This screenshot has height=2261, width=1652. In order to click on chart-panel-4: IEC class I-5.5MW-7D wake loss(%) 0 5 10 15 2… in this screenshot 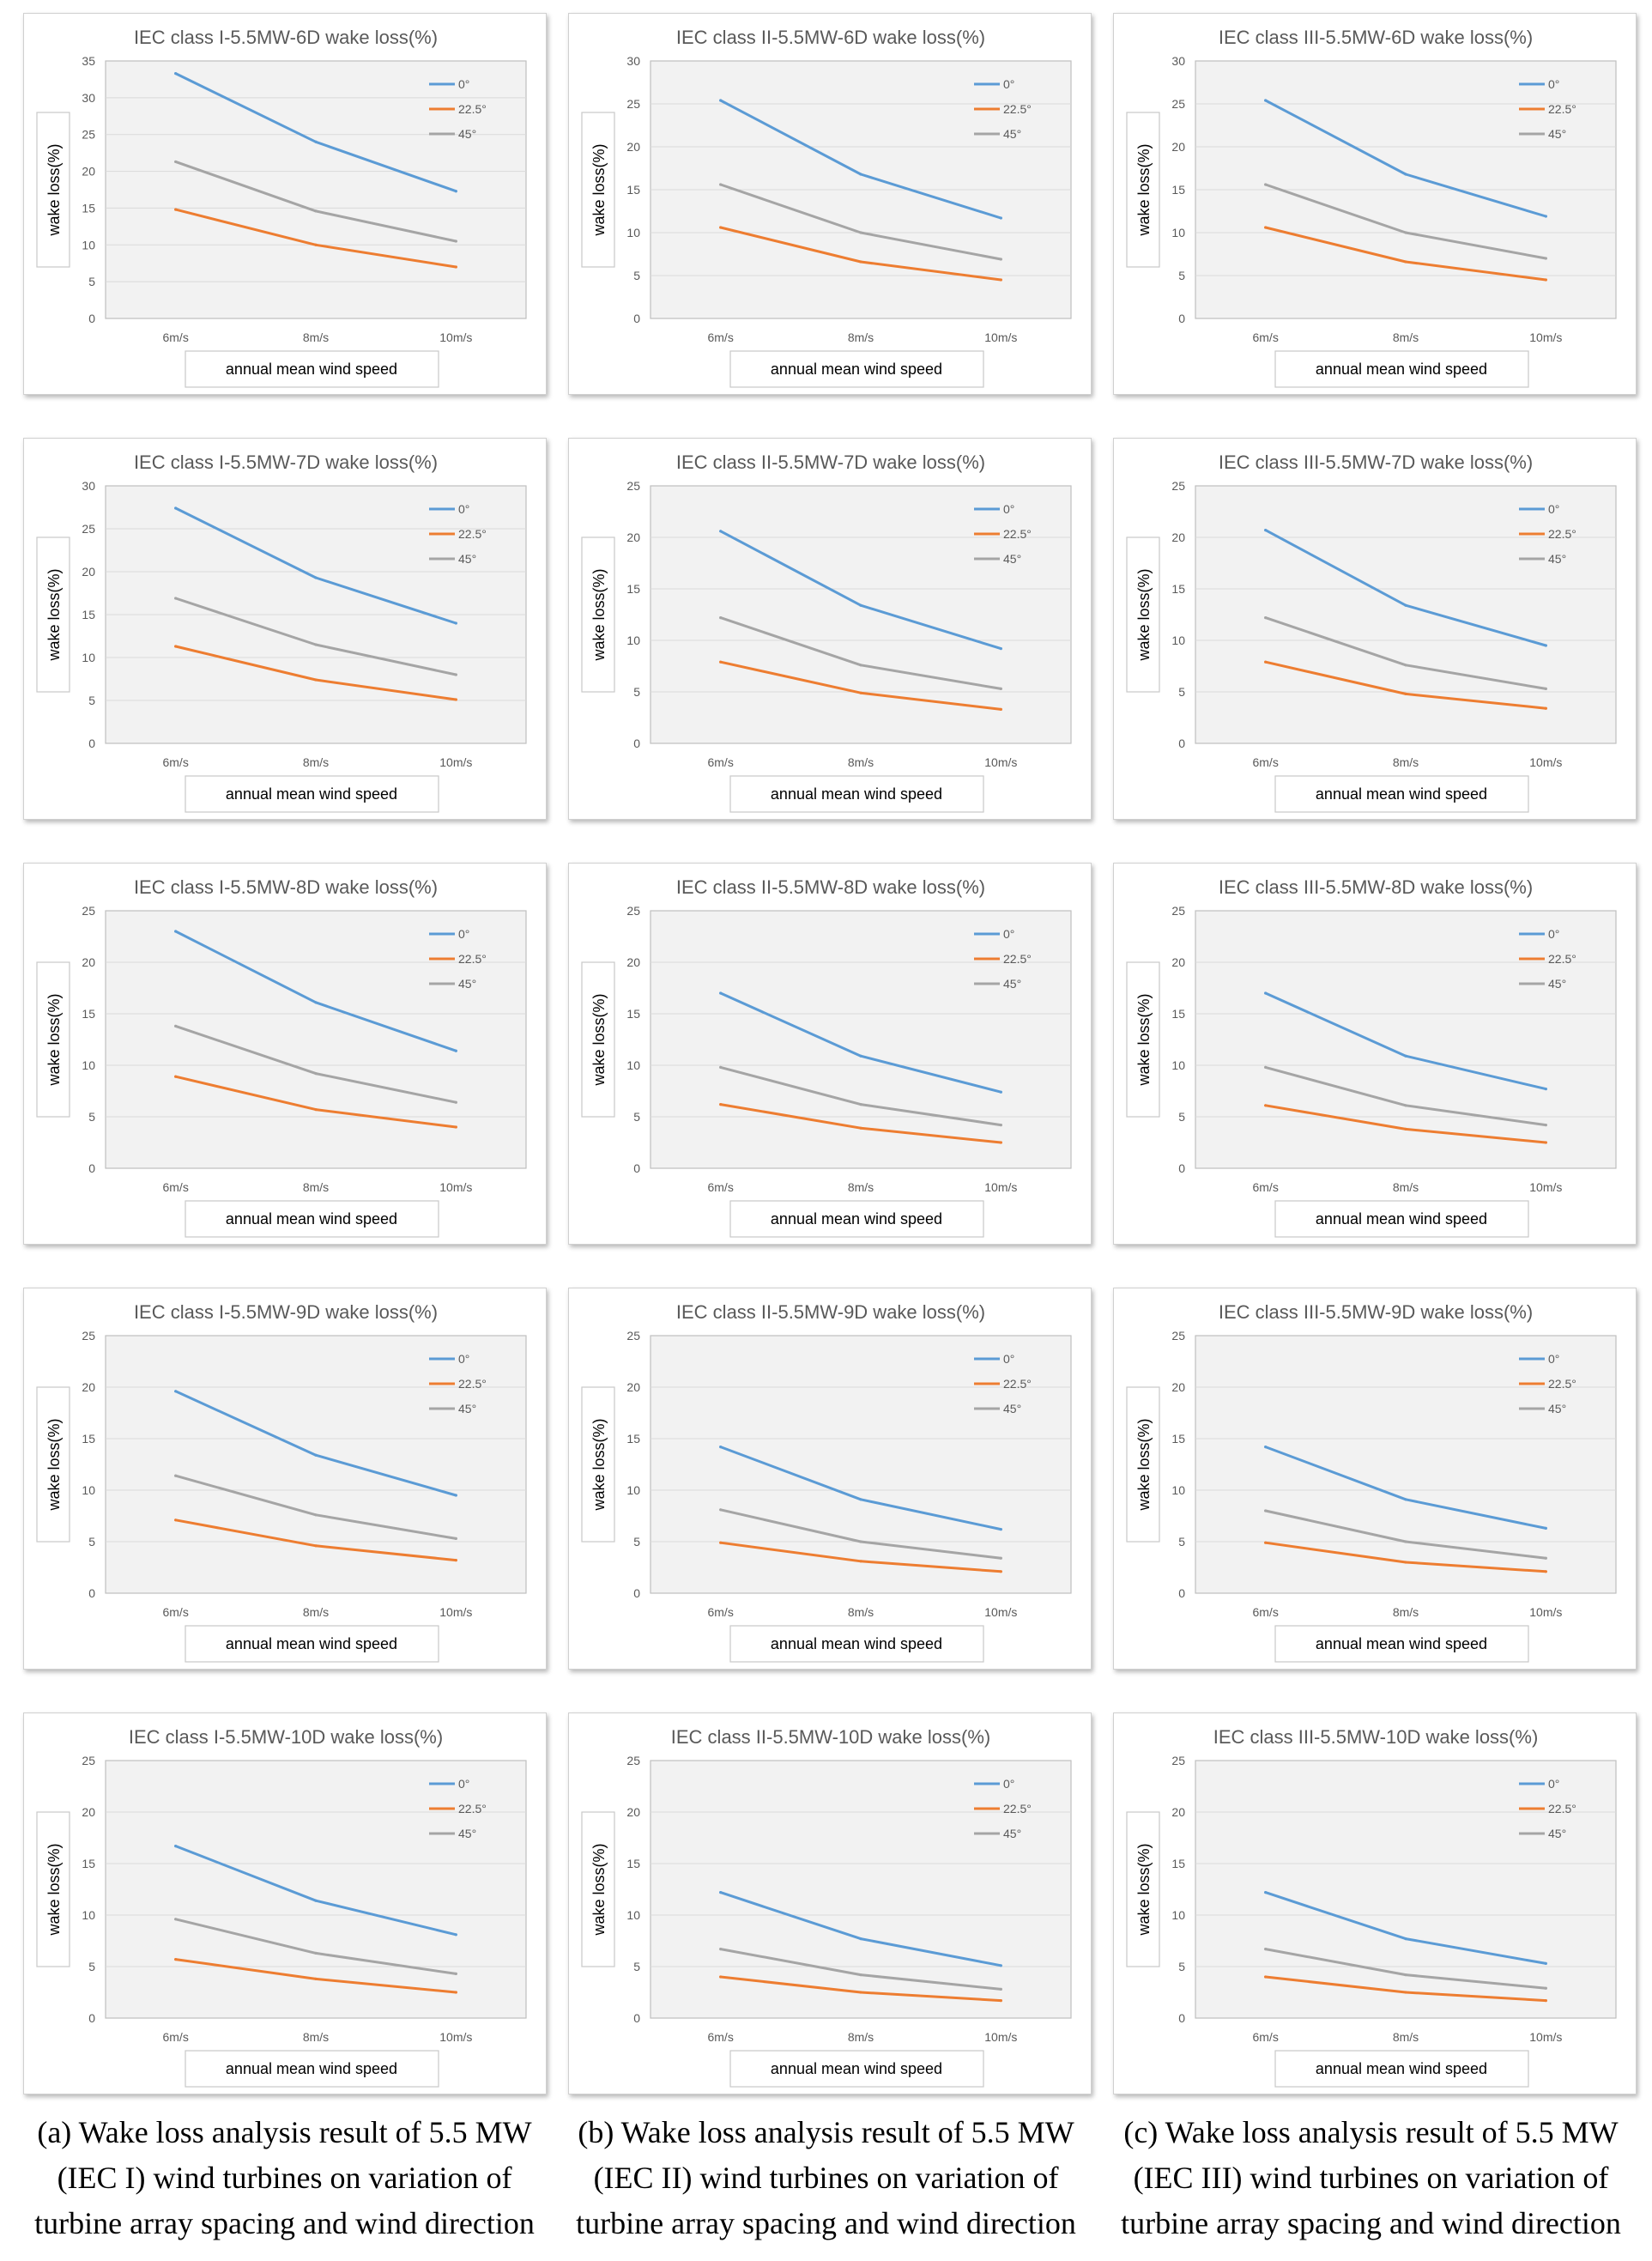, I will do `click(285, 629)`.